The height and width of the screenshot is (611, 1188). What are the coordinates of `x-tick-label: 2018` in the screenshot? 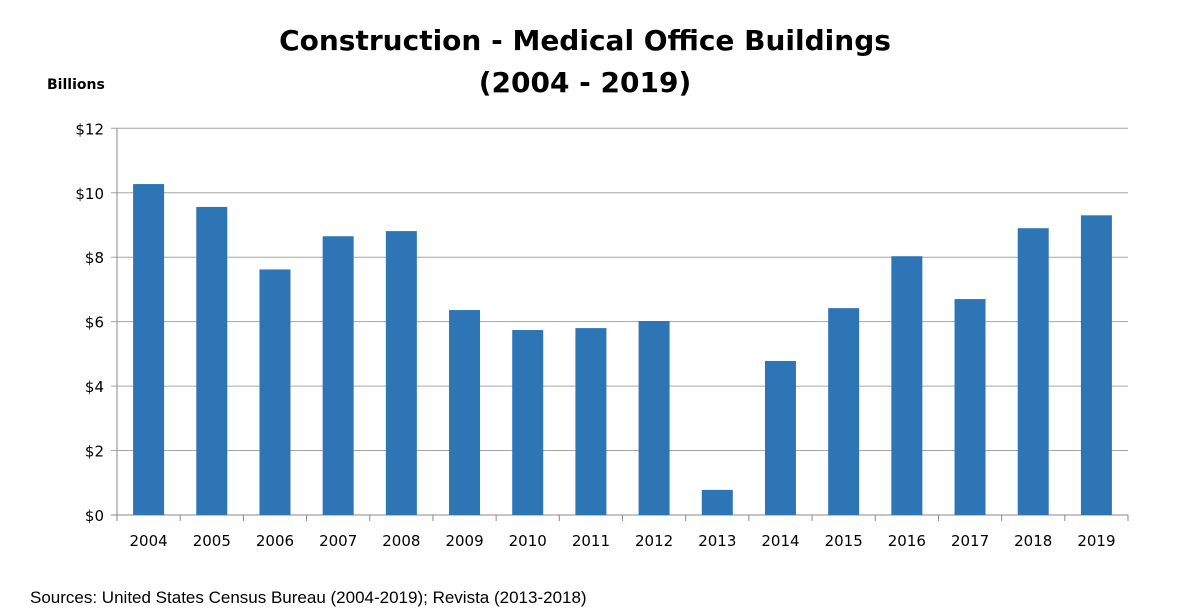 It's located at (1033, 541).